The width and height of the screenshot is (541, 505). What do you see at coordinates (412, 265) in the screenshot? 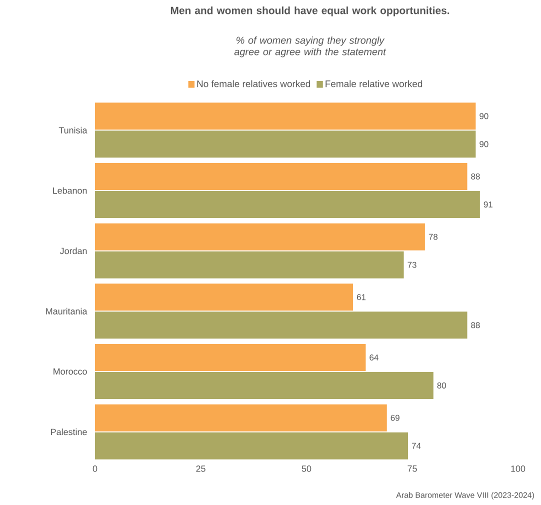
I see `data-label: 73` at bounding box center [412, 265].